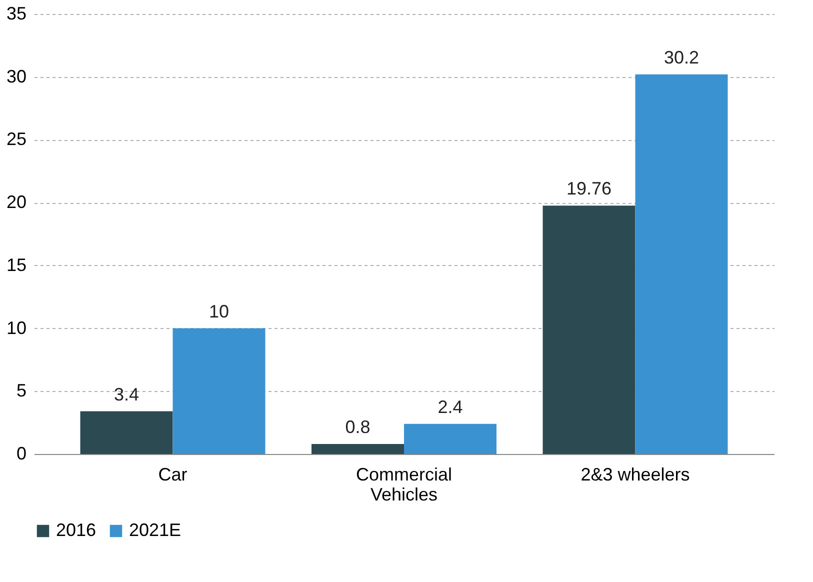 The image size is (813, 582). What do you see at coordinates (16, 139) in the screenshot?
I see `y-tick-label: 25` at bounding box center [16, 139].